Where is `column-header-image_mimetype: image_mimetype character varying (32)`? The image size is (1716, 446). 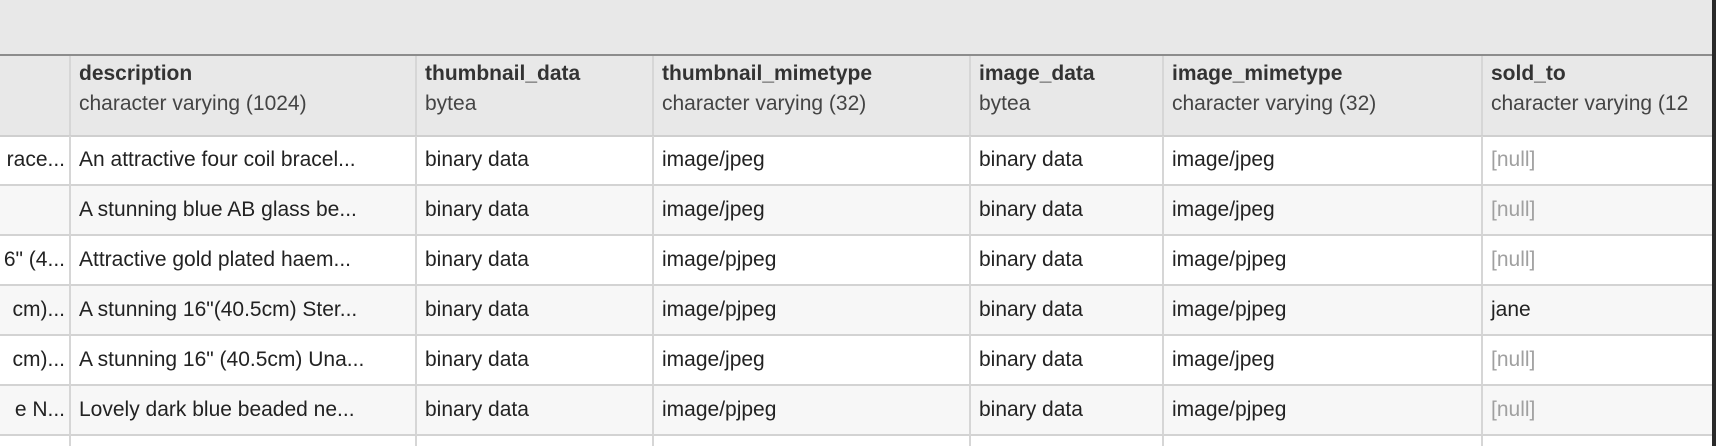
column-header-image_mimetype: image_mimetype character varying (32) is located at coordinates (1323, 95).